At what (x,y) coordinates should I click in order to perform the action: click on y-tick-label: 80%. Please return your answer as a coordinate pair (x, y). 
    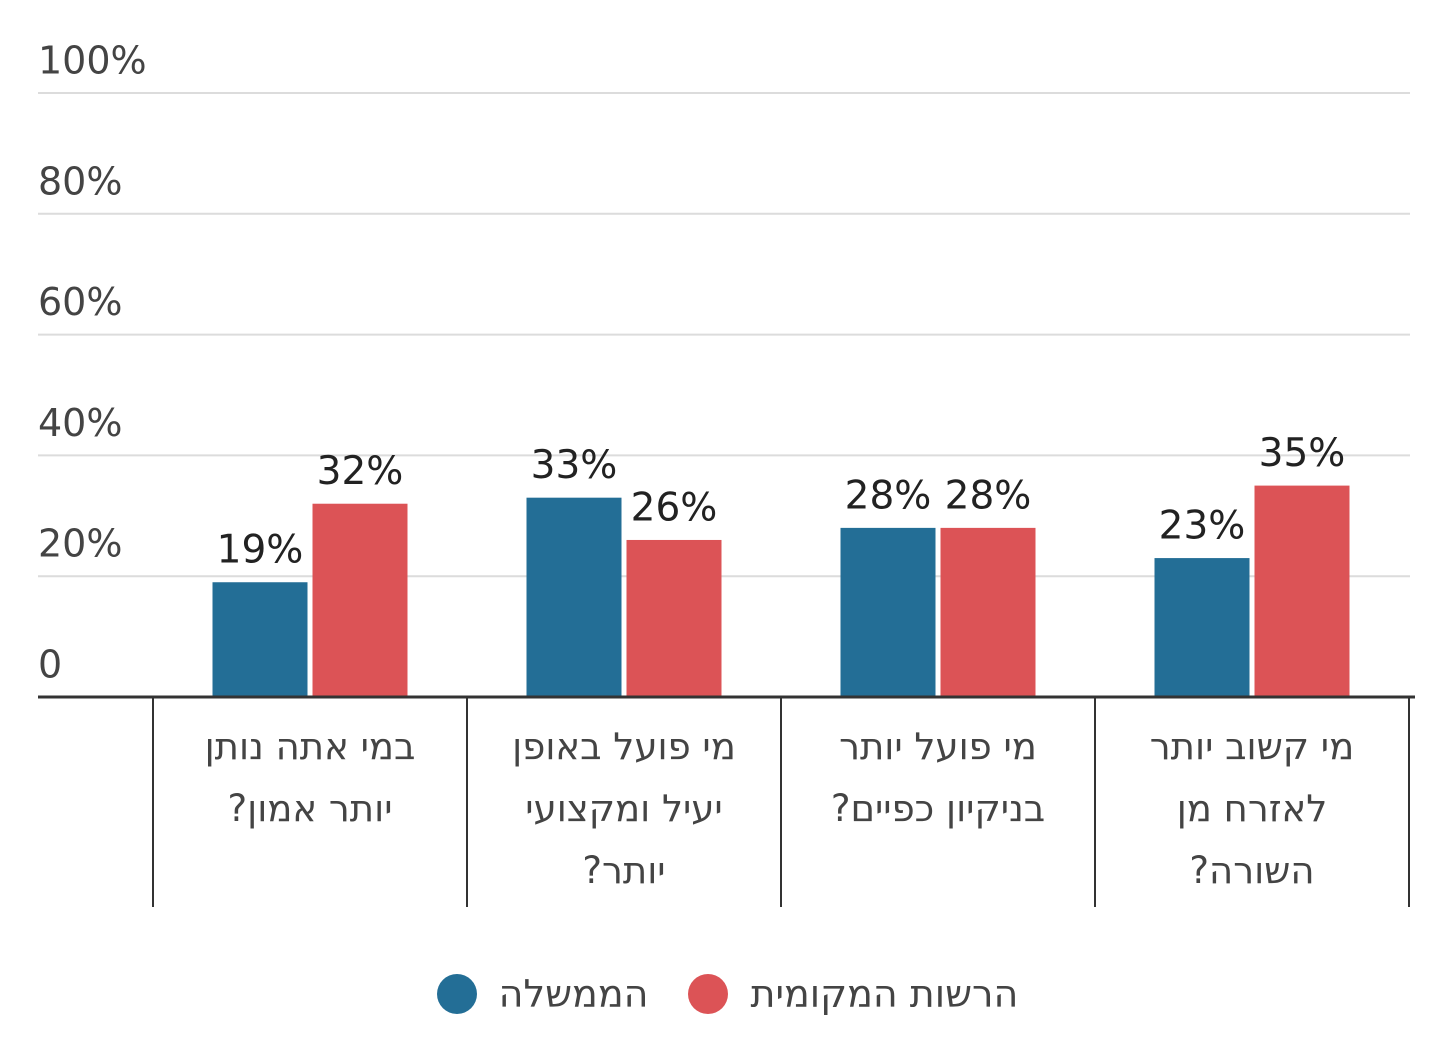
    Looking at the image, I should click on (80, 181).